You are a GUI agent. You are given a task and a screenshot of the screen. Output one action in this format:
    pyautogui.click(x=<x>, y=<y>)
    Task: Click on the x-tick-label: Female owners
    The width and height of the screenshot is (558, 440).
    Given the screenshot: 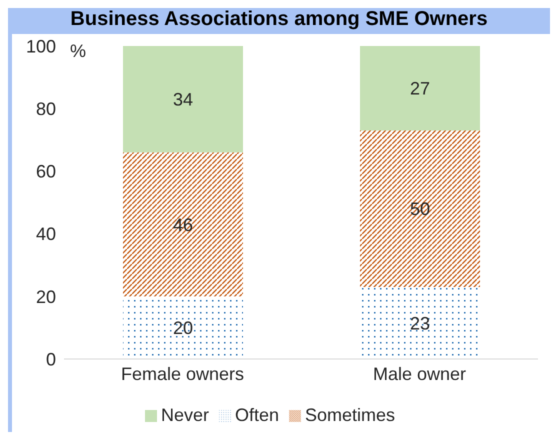 What is the action you would take?
    pyautogui.click(x=182, y=374)
    